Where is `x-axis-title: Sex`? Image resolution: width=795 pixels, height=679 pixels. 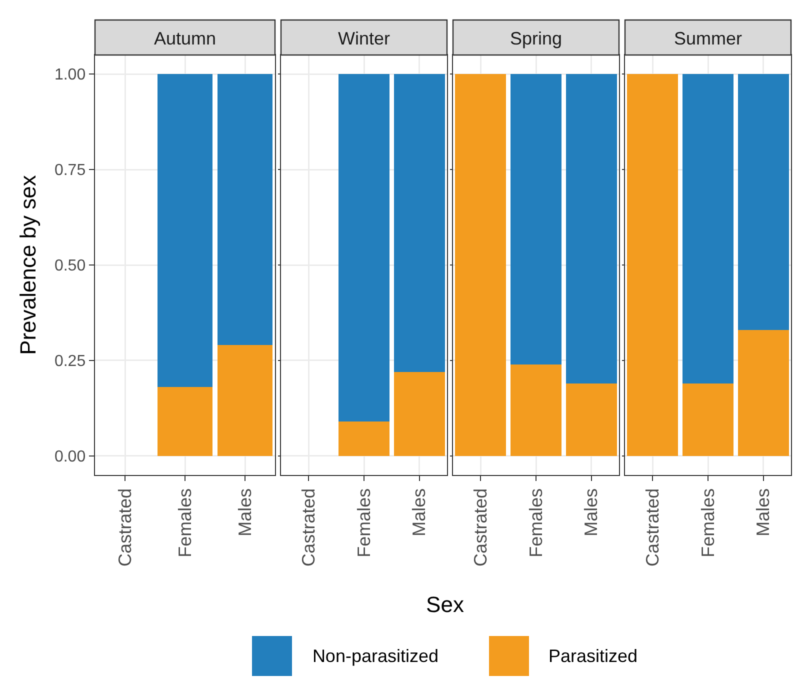
x-axis-title: Sex is located at coordinates (445, 605).